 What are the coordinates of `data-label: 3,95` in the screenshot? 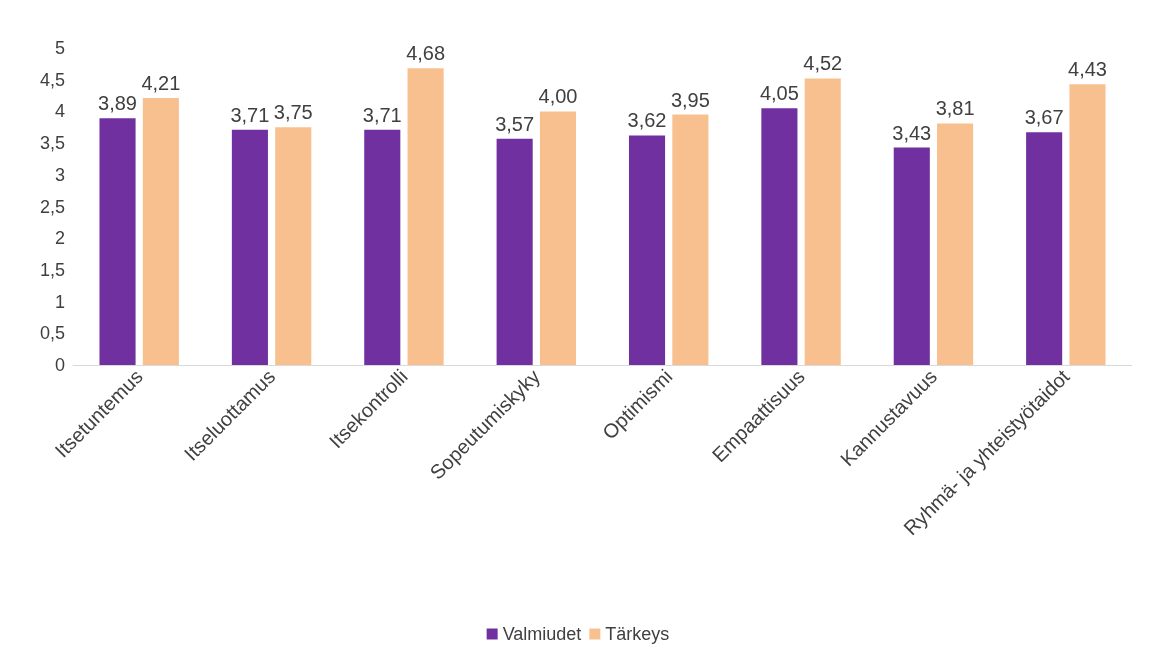 It's located at (690, 99).